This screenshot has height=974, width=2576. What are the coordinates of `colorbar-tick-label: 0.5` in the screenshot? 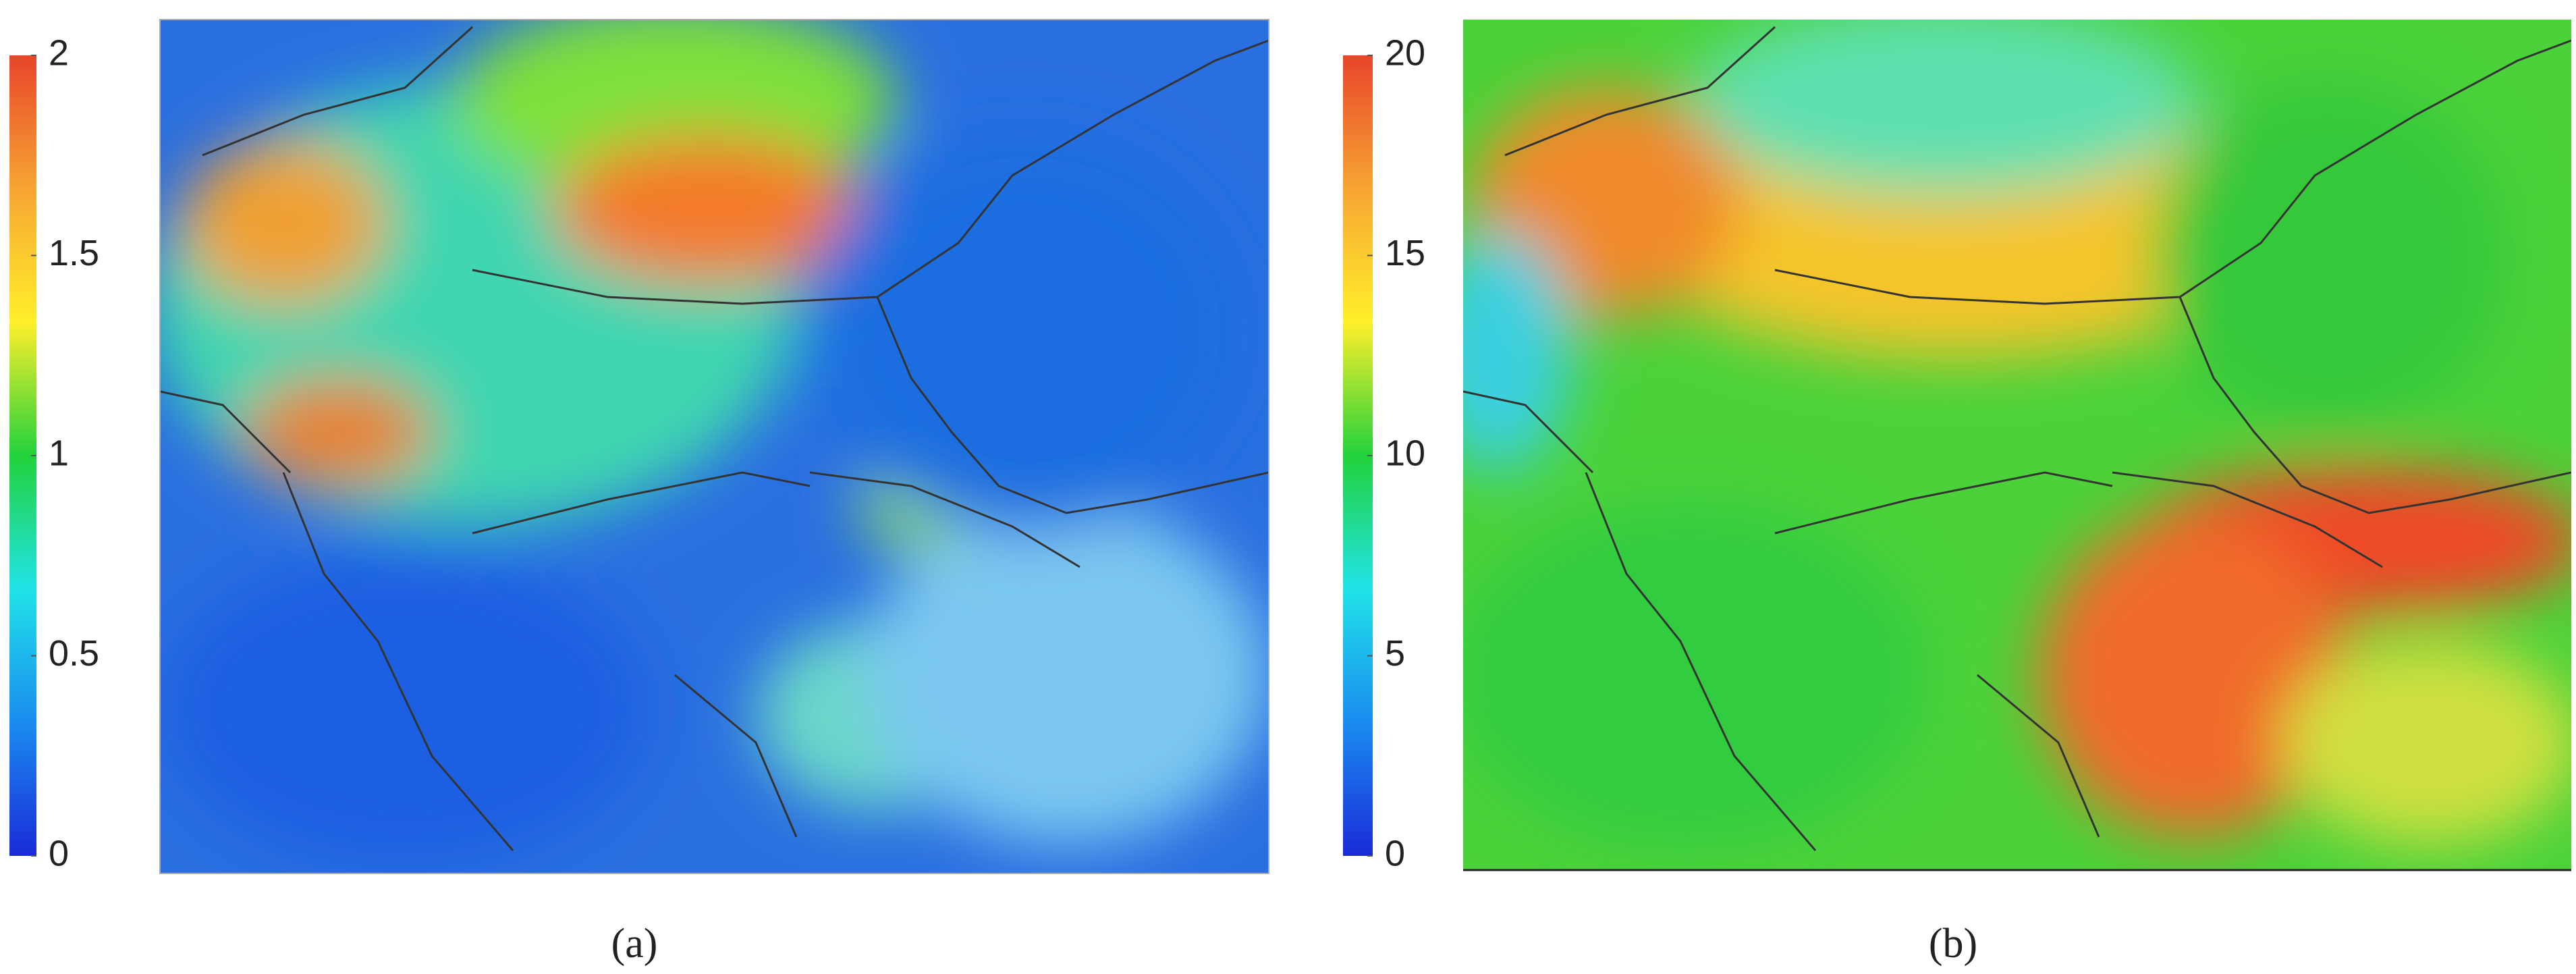 It's located at (74, 653).